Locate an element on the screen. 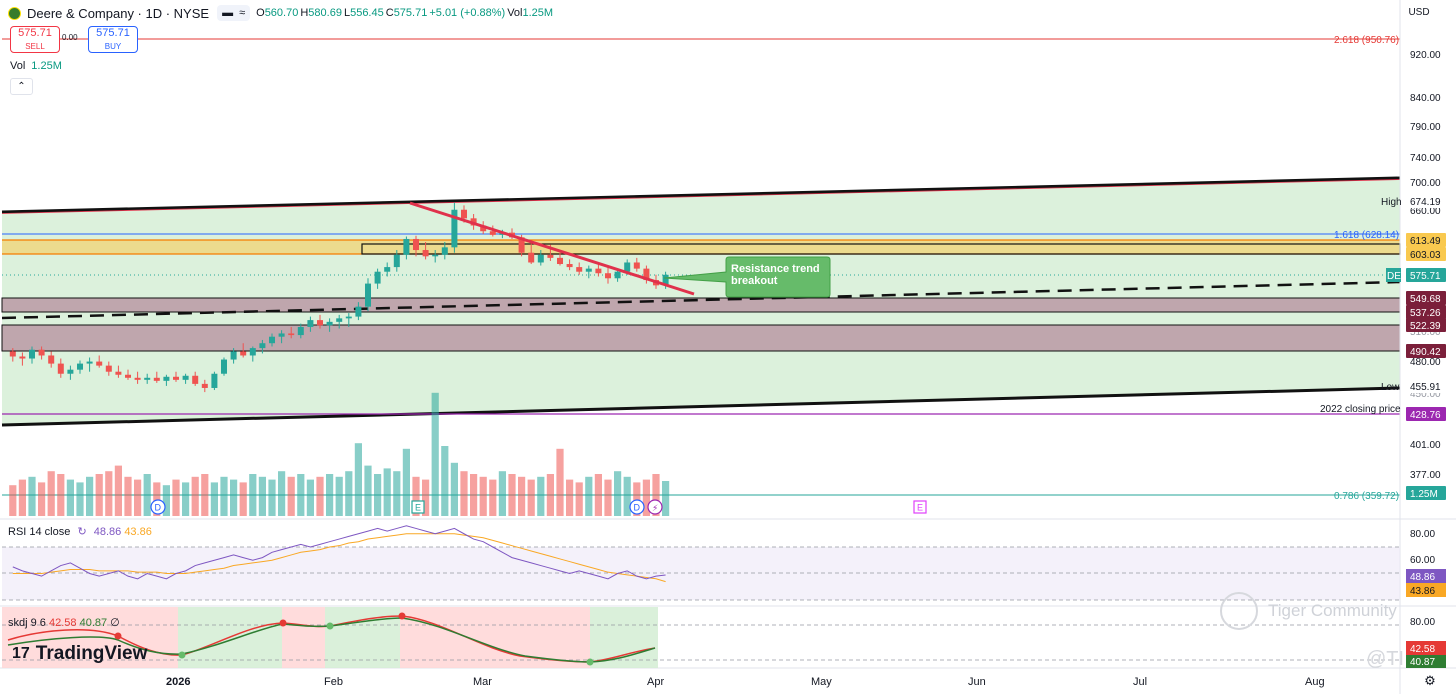 This screenshot has width=1456, height=699. time-axis-label: Jun is located at coordinates (977, 682).